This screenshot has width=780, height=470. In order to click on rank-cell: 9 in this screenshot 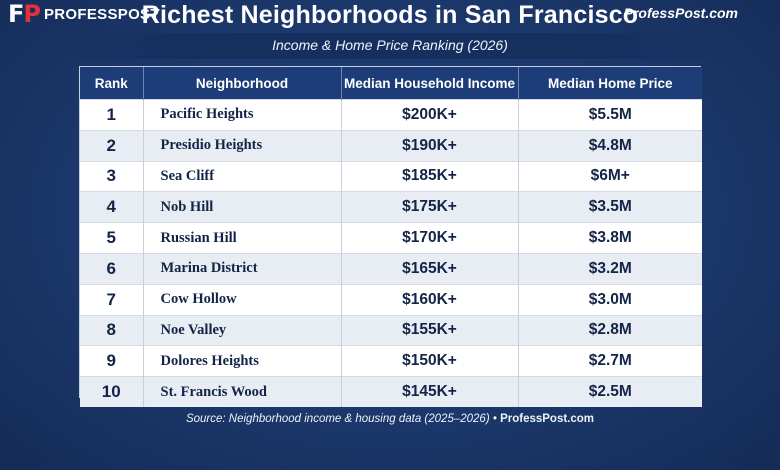, I will do `click(112, 361)`.